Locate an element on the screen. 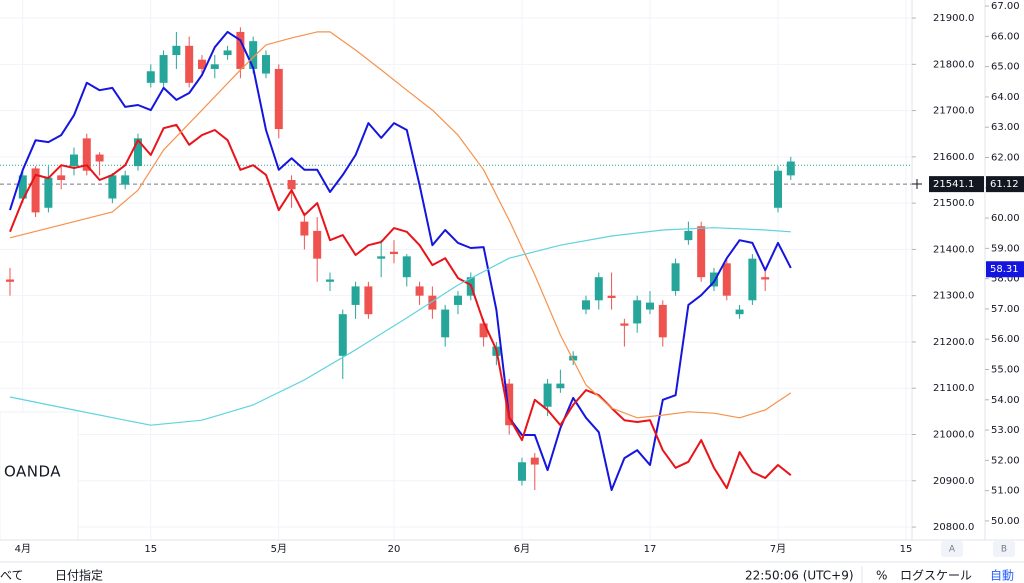  status-item: べて is located at coordinates (12, 576).